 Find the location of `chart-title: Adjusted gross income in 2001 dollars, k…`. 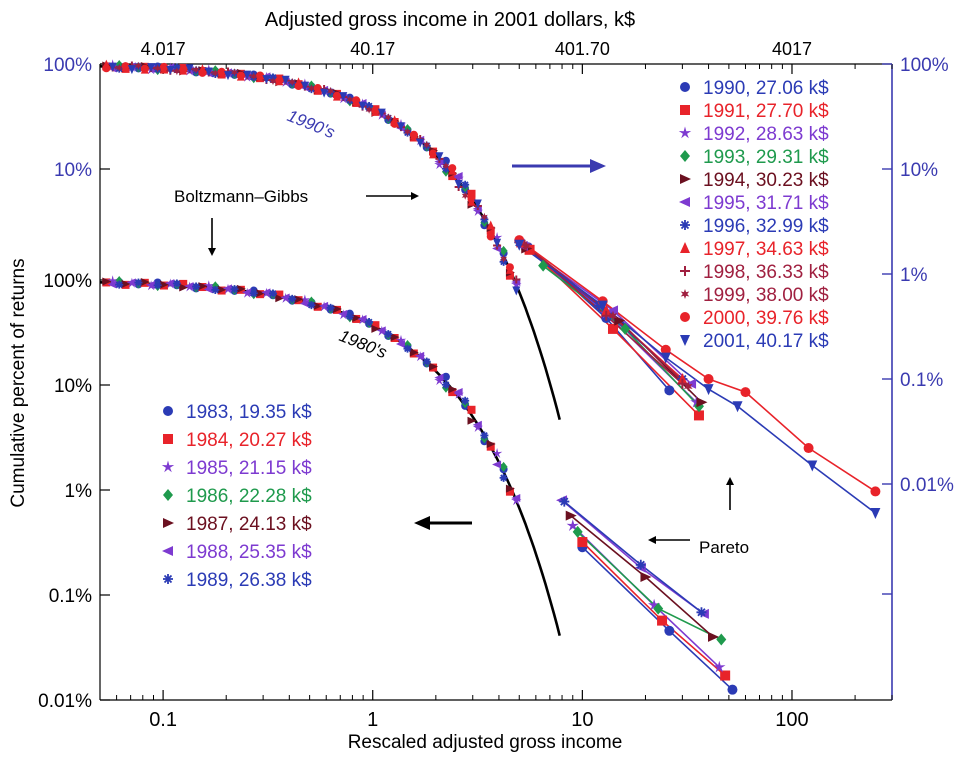

chart-title: Adjusted gross income in 2001 dollars, k… is located at coordinates (450, 20).